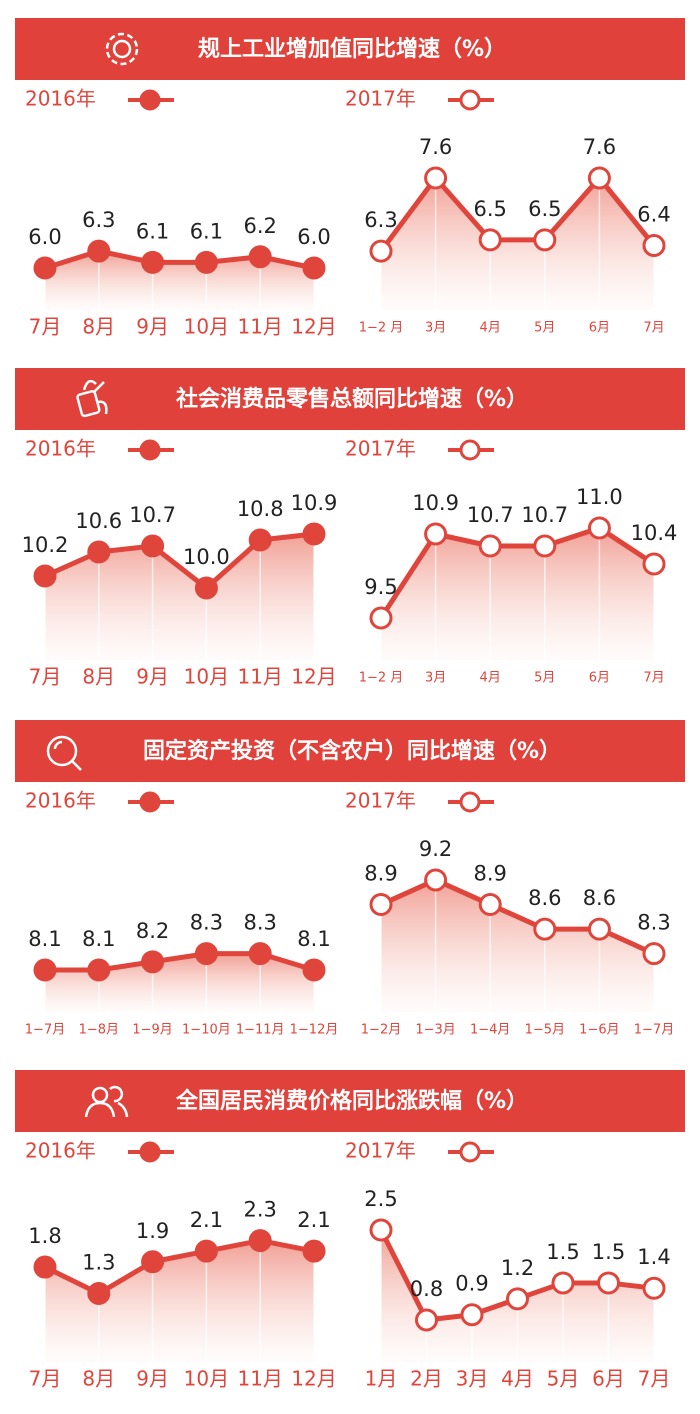  Describe the element at coordinates (517, 1268) in the screenshot. I see `value-label: 1.2` at that location.